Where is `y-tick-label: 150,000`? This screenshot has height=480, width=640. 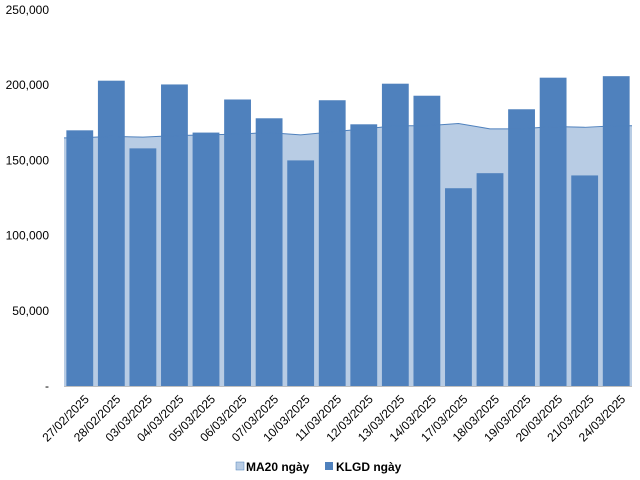 y-tick-label: 150,000 is located at coordinates (28, 160).